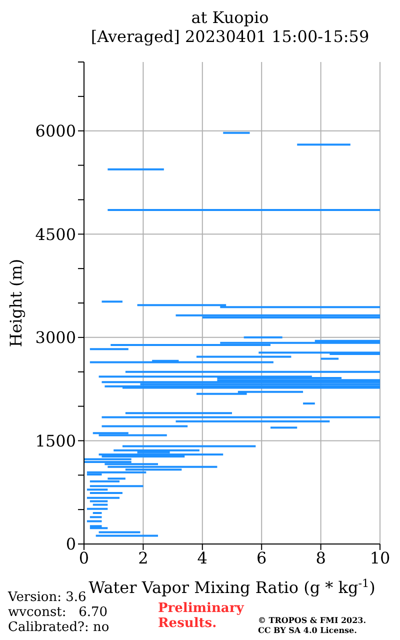 The height and width of the screenshot is (640, 400). I want to click on text: Calibrated?: no, so click(59, 627).